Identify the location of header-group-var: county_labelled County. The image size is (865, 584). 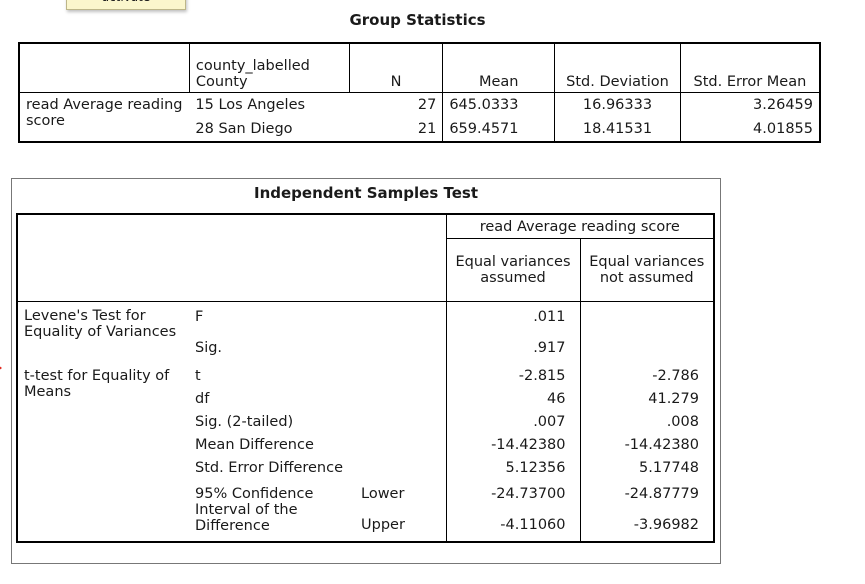
(269, 68).